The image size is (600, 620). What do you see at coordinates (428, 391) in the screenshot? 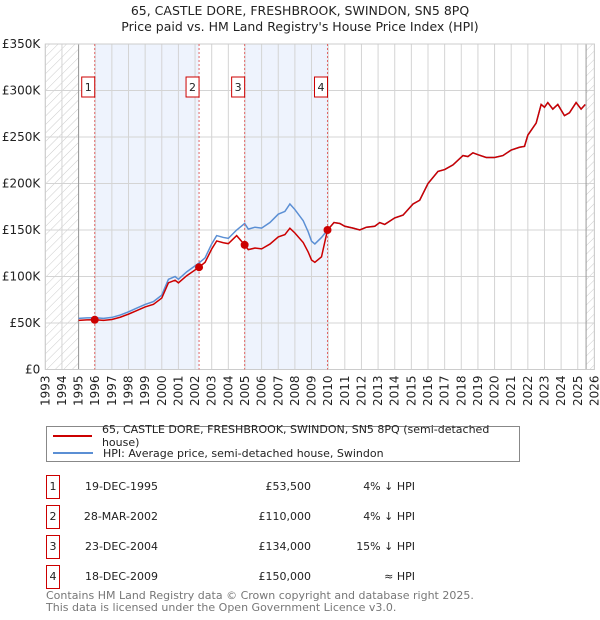
I see `x-tick-label: 2016` at bounding box center [428, 391].